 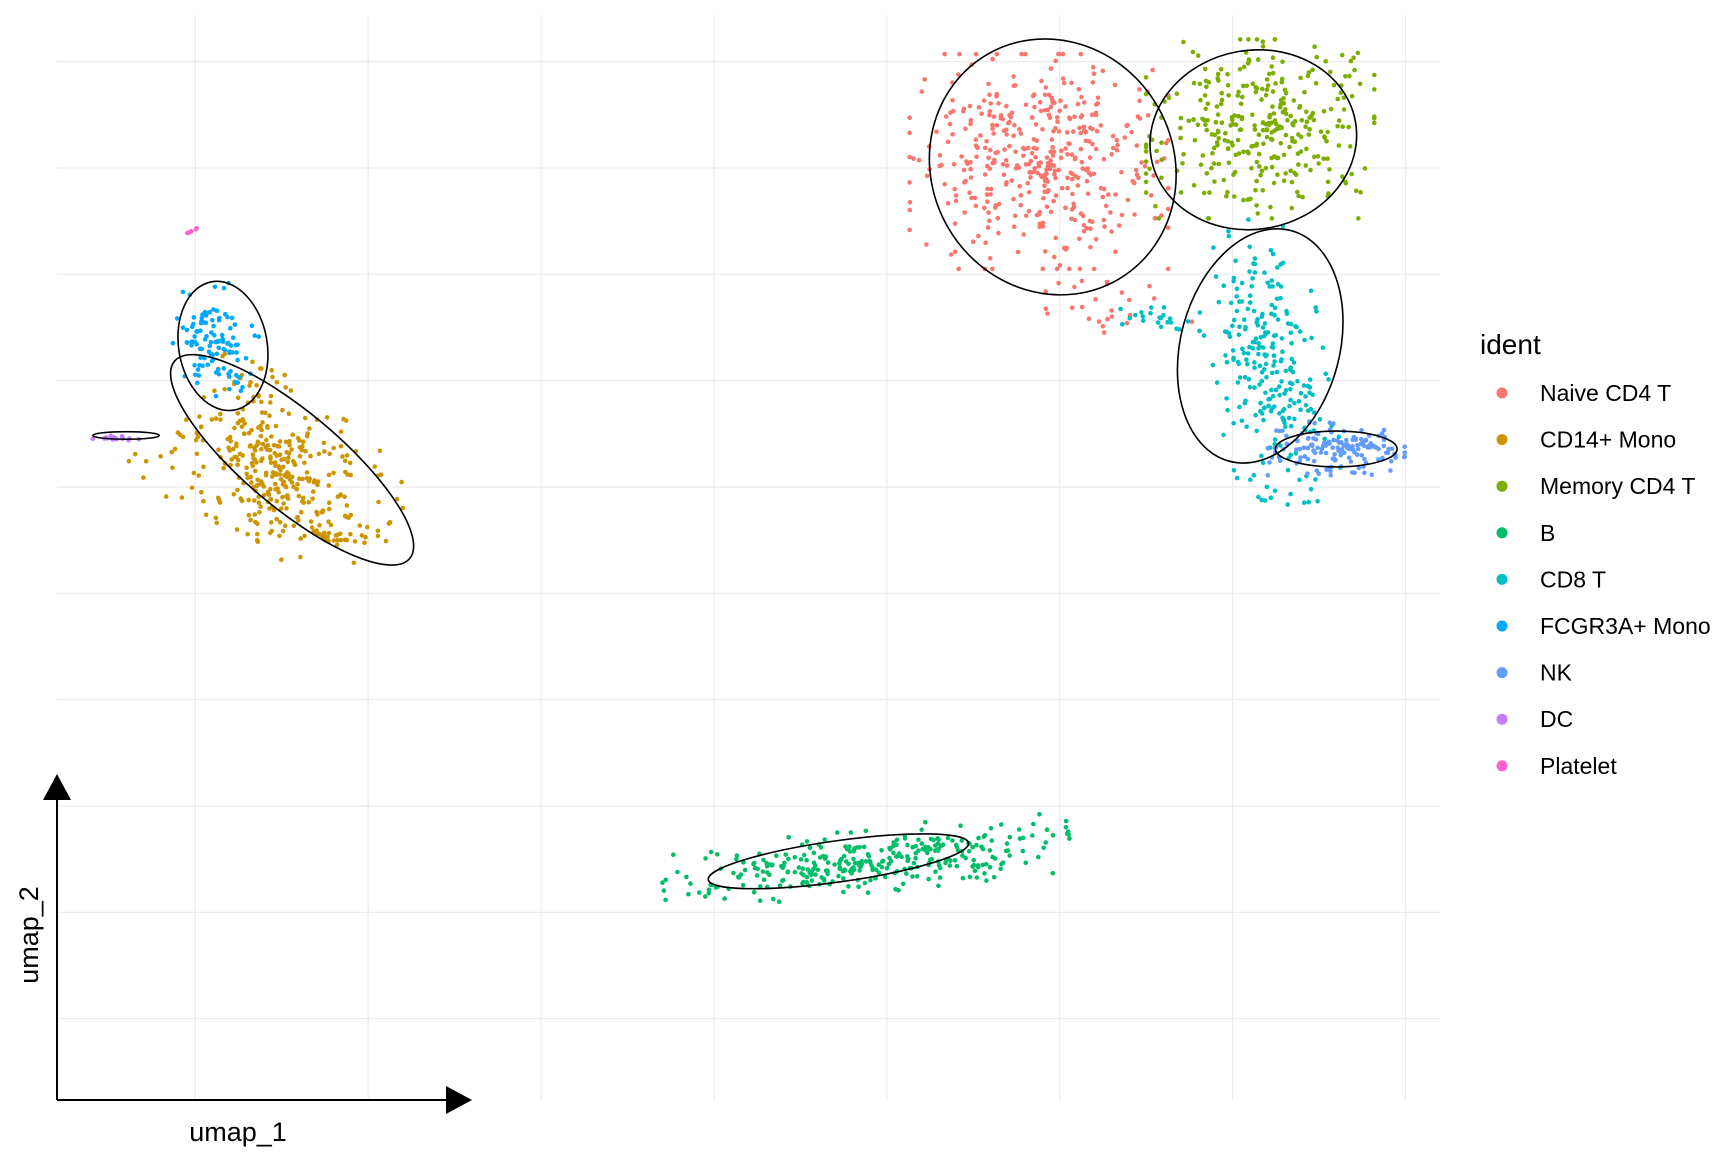 What do you see at coordinates (1502, 719) in the screenshot?
I see `legend-key-dc` at bounding box center [1502, 719].